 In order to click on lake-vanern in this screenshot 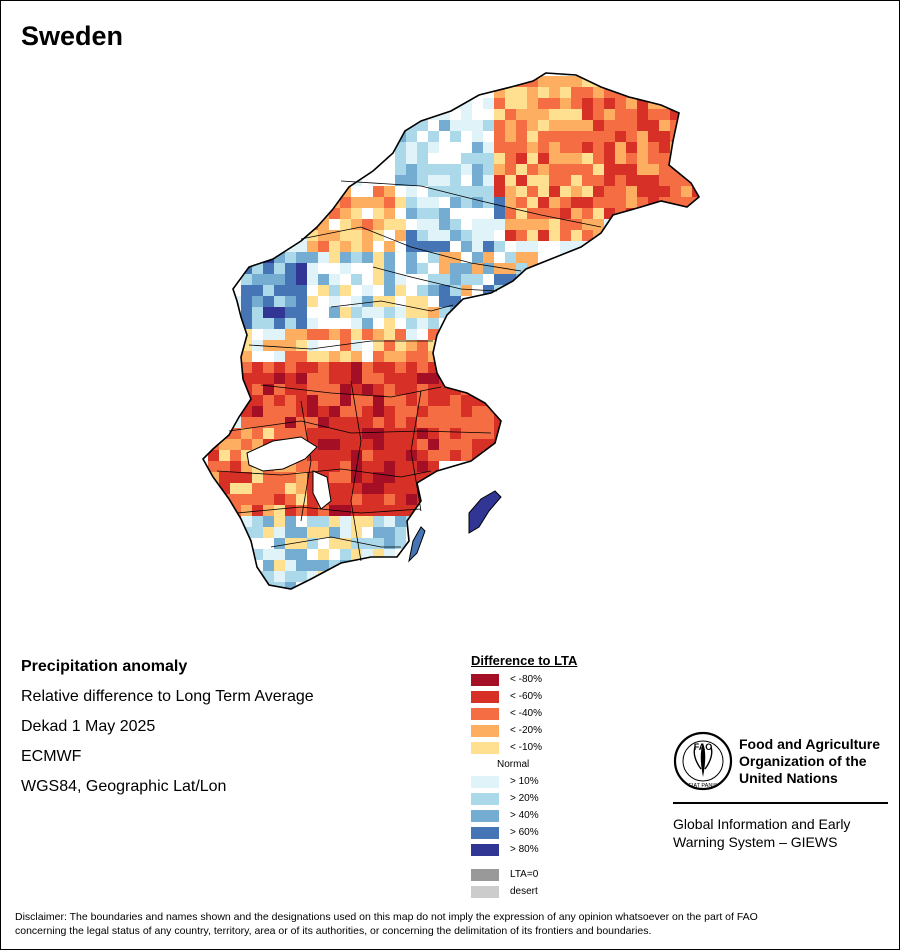, I will do `click(282, 454)`.